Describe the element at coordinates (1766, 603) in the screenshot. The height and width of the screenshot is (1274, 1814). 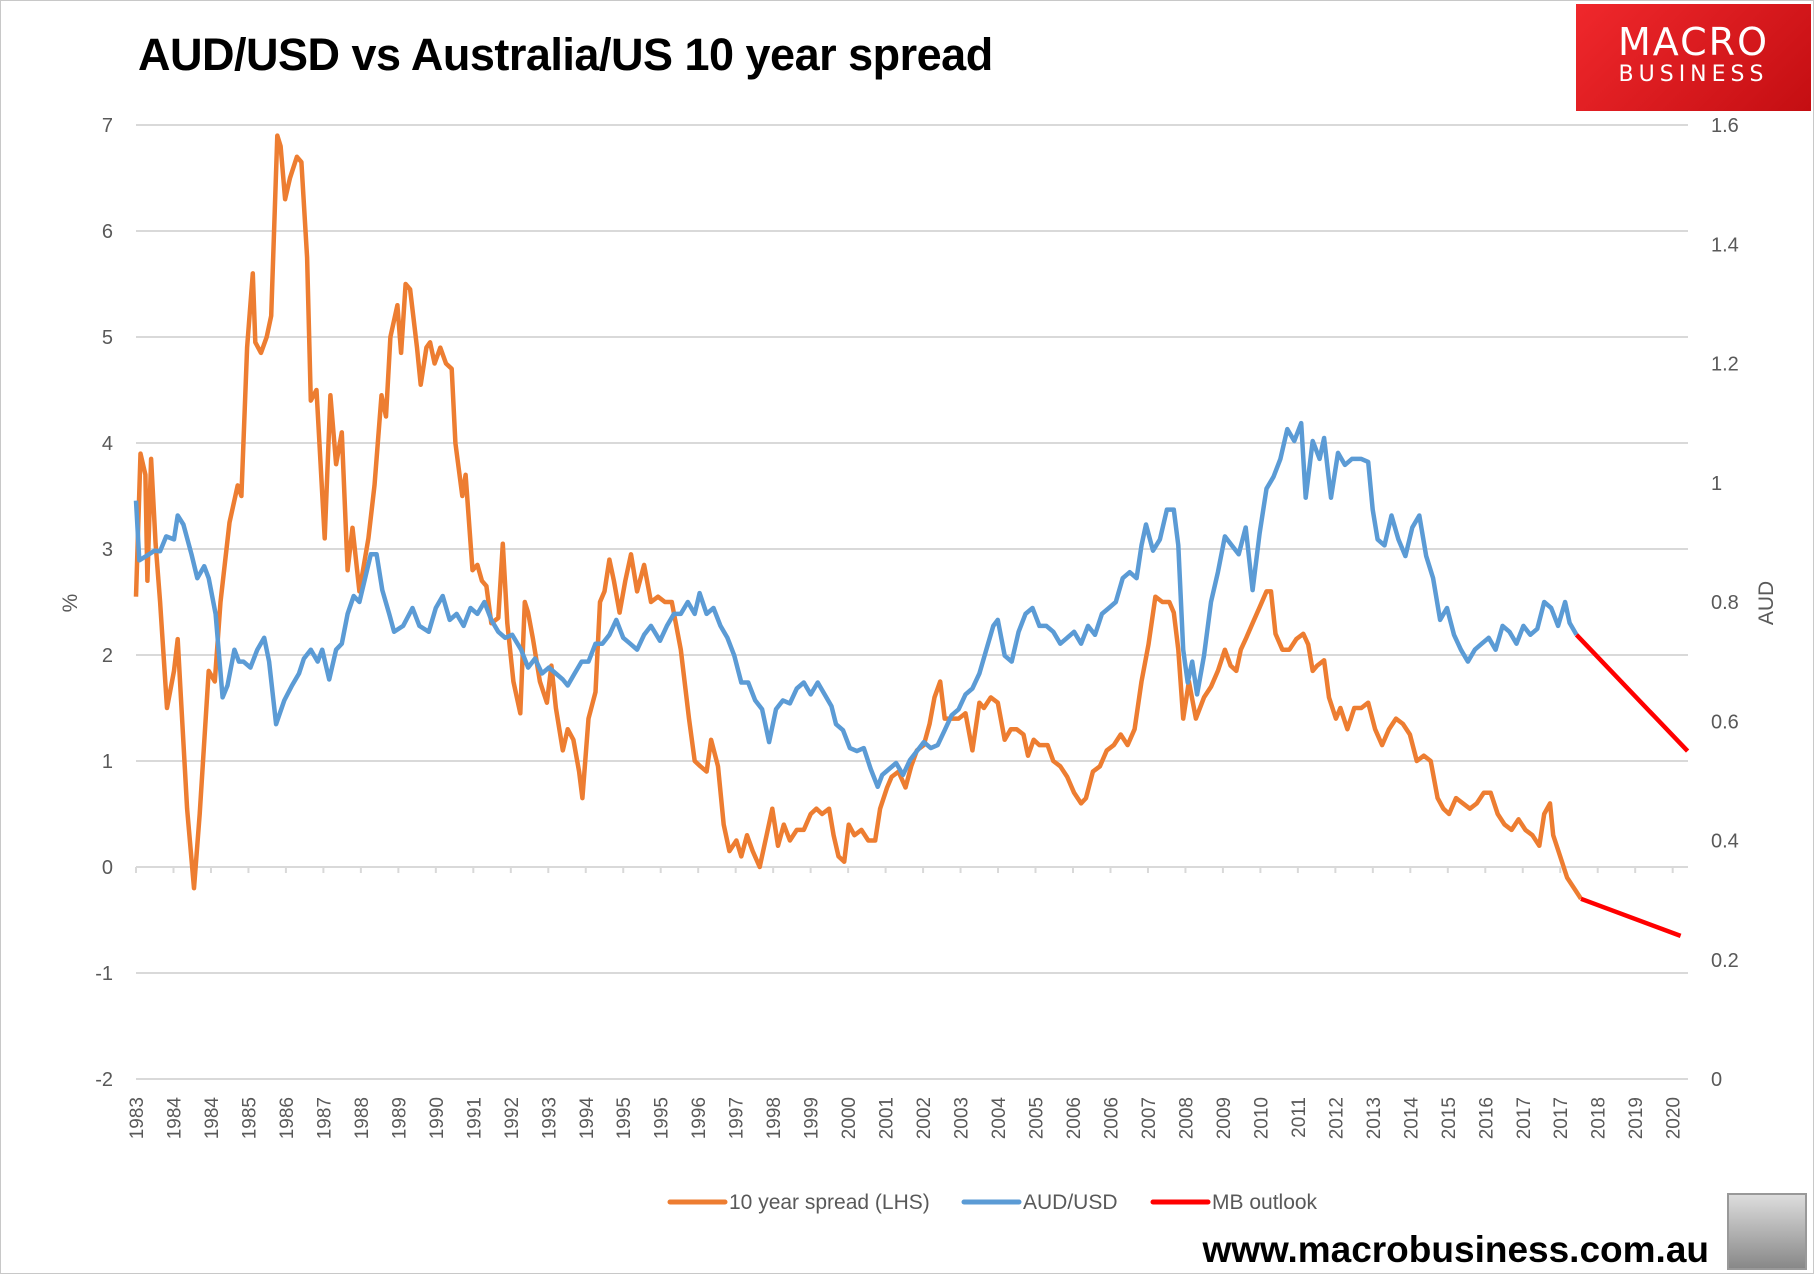
I see `y-axis-right-label: AUD` at that location.